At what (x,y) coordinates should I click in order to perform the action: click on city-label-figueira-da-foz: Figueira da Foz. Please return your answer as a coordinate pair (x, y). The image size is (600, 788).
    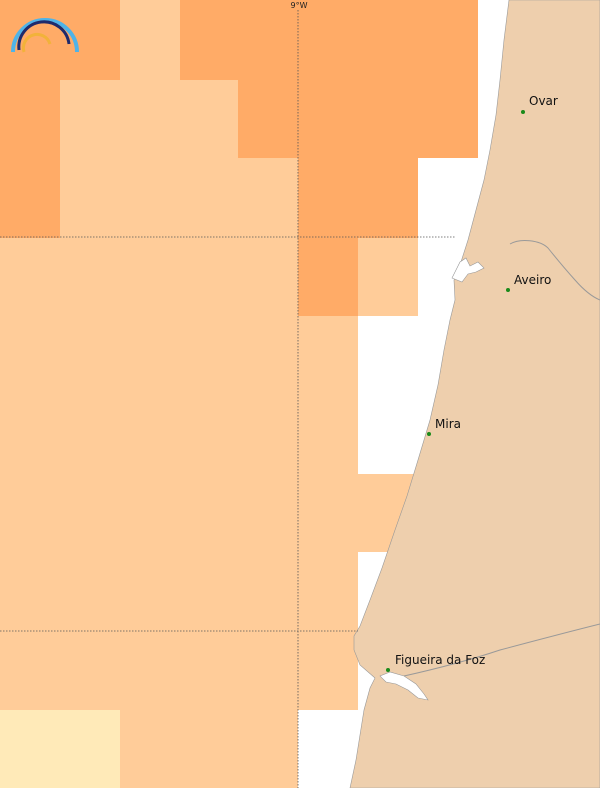
    Looking at the image, I should click on (440, 660).